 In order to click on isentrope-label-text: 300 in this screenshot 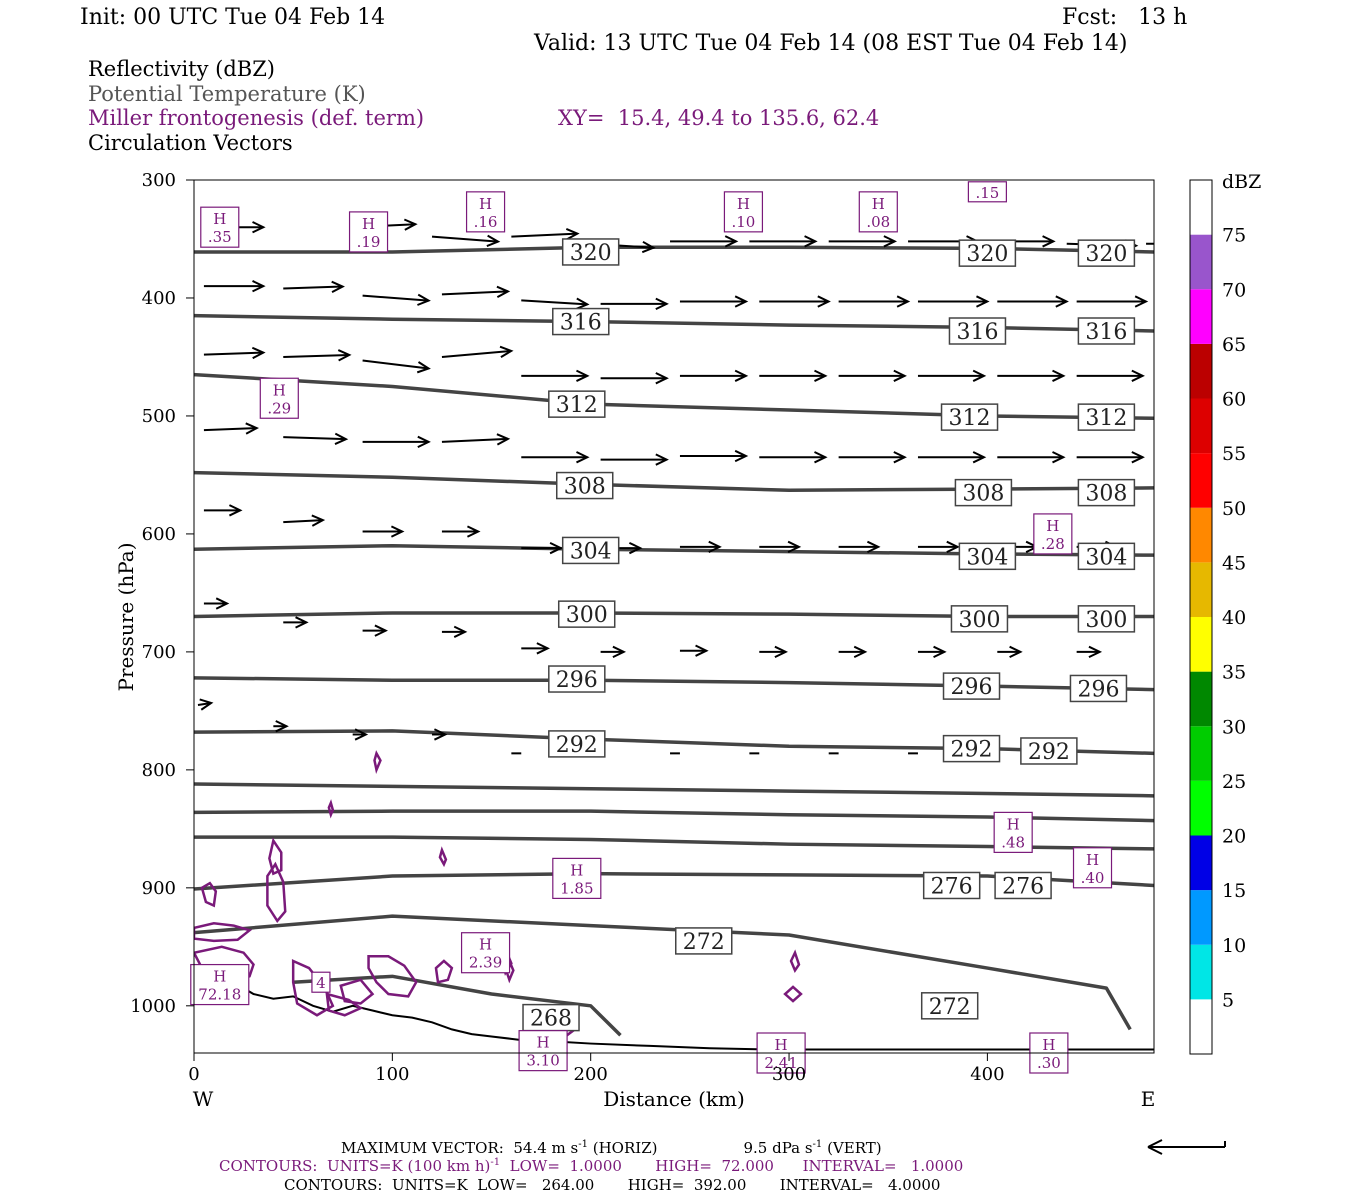, I will do `click(979, 620)`.